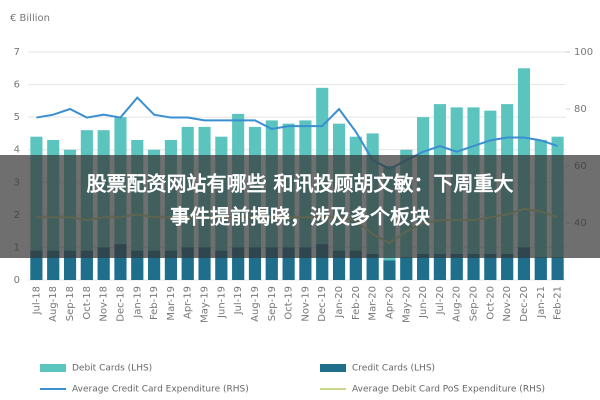 The height and width of the screenshot is (400, 600). What do you see at coordinates (300, 217) in the screenshot?
I see `banner-text: 事件提前揭晓，涉及多个板块` at bounding box center [300, 217].